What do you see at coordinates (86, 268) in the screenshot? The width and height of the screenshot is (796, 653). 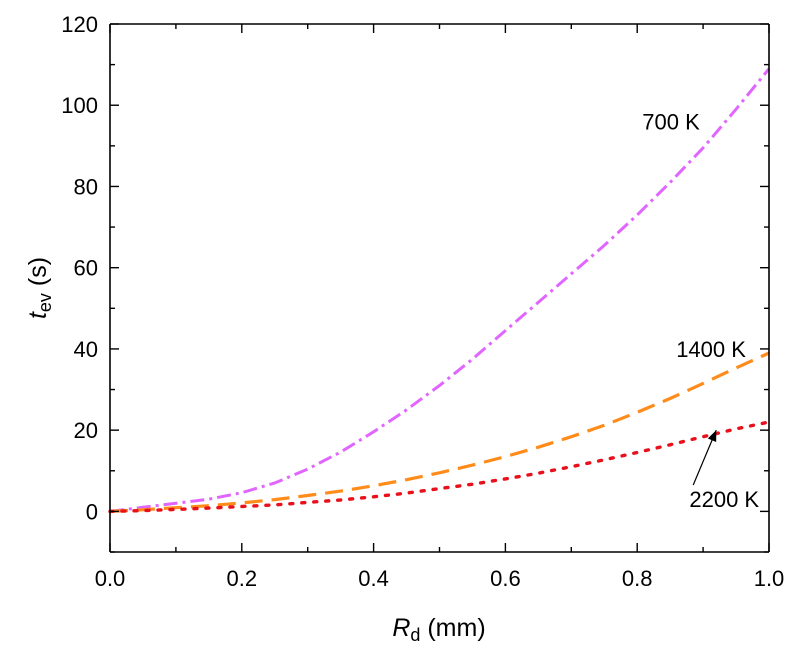 I see `y-tick-label: 60` at bounding box center [86, 268].